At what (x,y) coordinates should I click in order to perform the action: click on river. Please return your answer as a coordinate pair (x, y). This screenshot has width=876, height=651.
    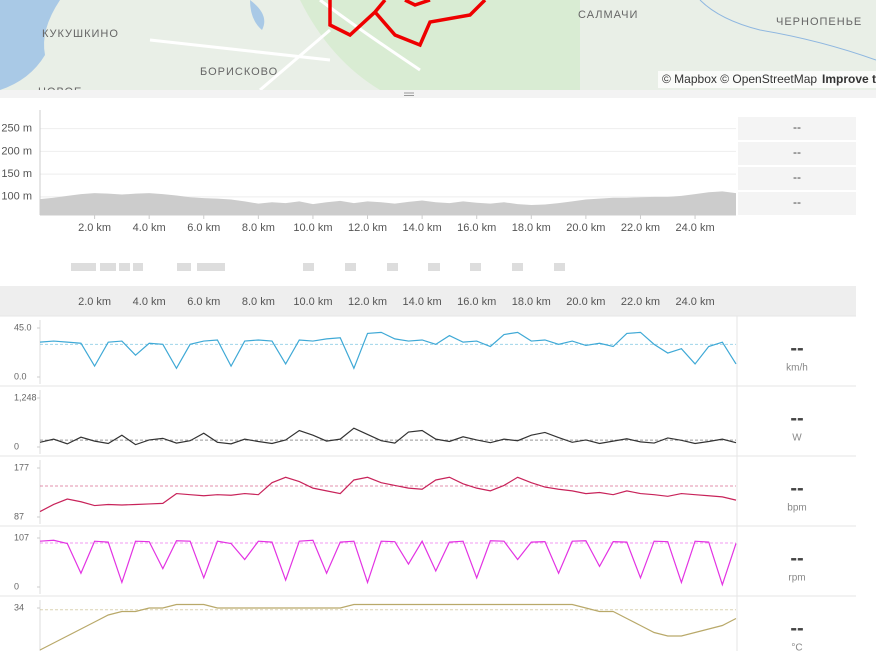
    Looking at the image, I should click on (787, 30).